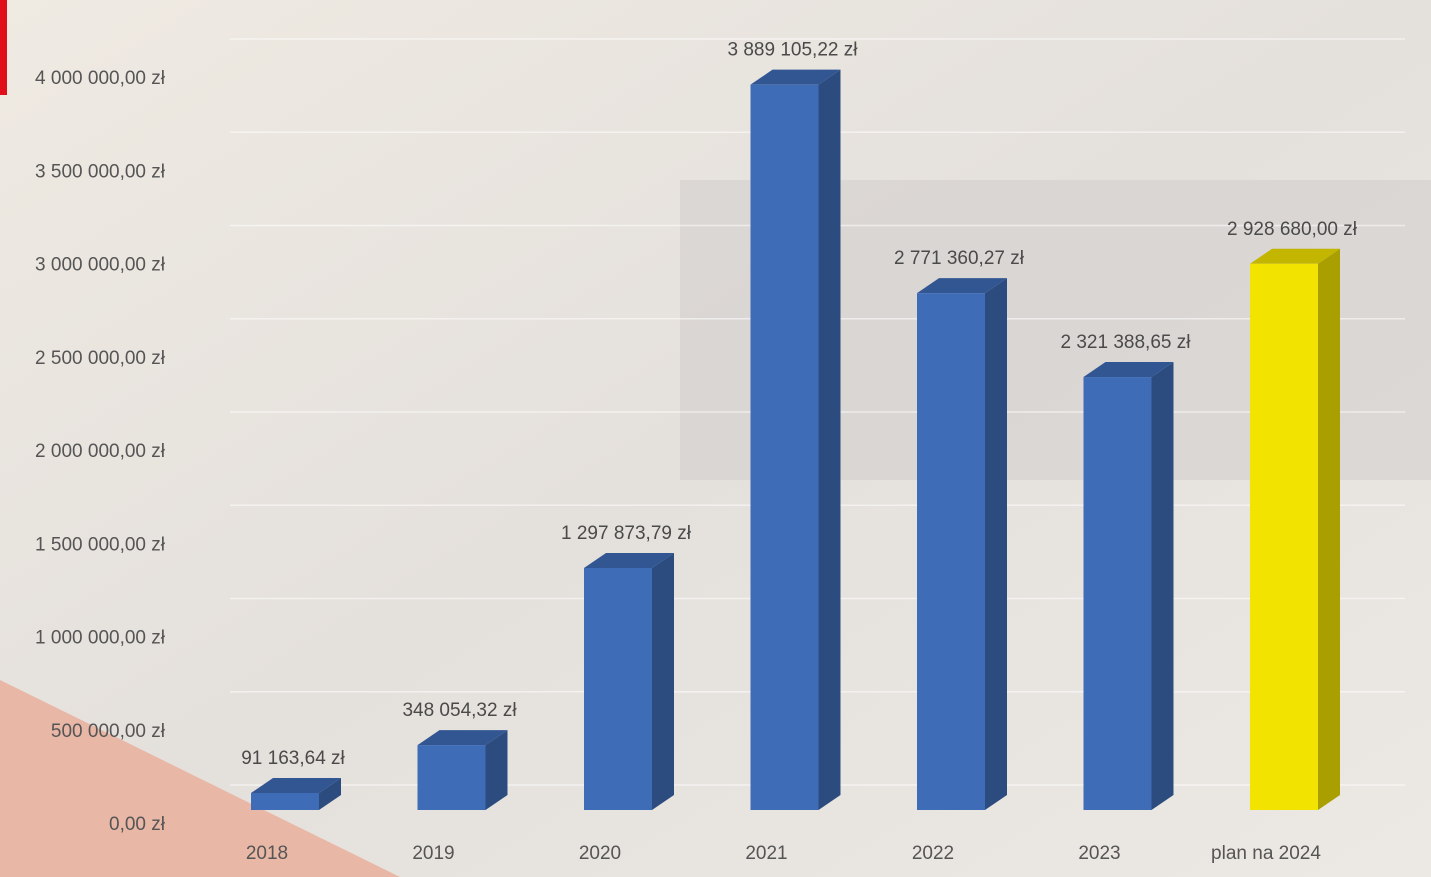  What do you see at coordinates (459, 710) in the screenshot?
I see `value-label: 348 054,32 zł` at bounding box center [459, 710].